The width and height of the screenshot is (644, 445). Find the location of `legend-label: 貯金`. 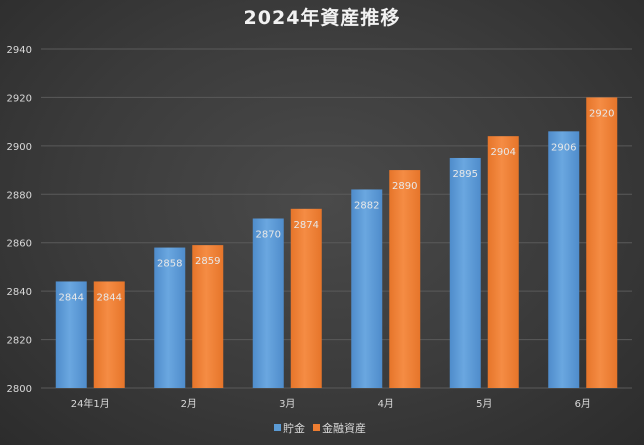

legend-label: 貯金 is located at coordinates (294, 428).